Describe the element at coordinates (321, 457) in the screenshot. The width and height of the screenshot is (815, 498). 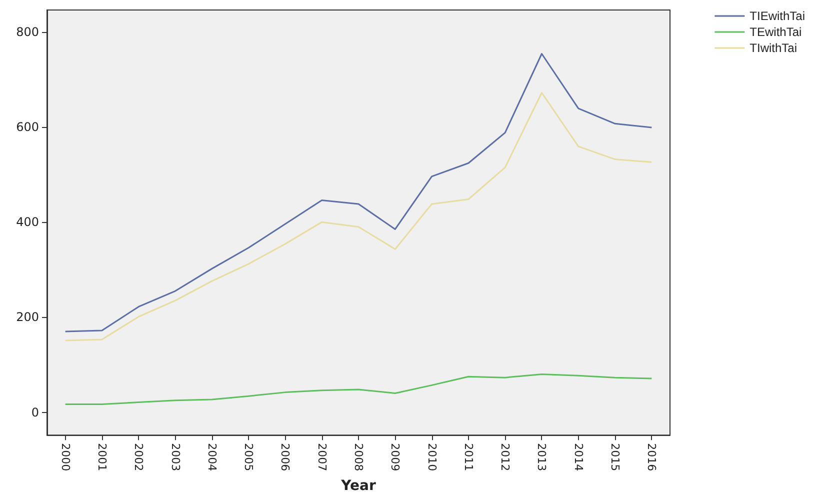
I see `x-tick-label: 2007` at that location.